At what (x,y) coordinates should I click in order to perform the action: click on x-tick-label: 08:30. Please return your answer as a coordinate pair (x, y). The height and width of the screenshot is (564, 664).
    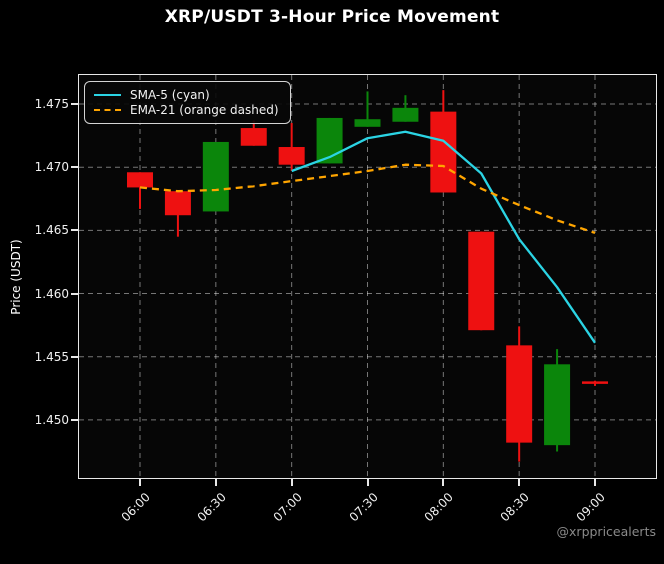
    Looking at the image, I should click on (515, 507).